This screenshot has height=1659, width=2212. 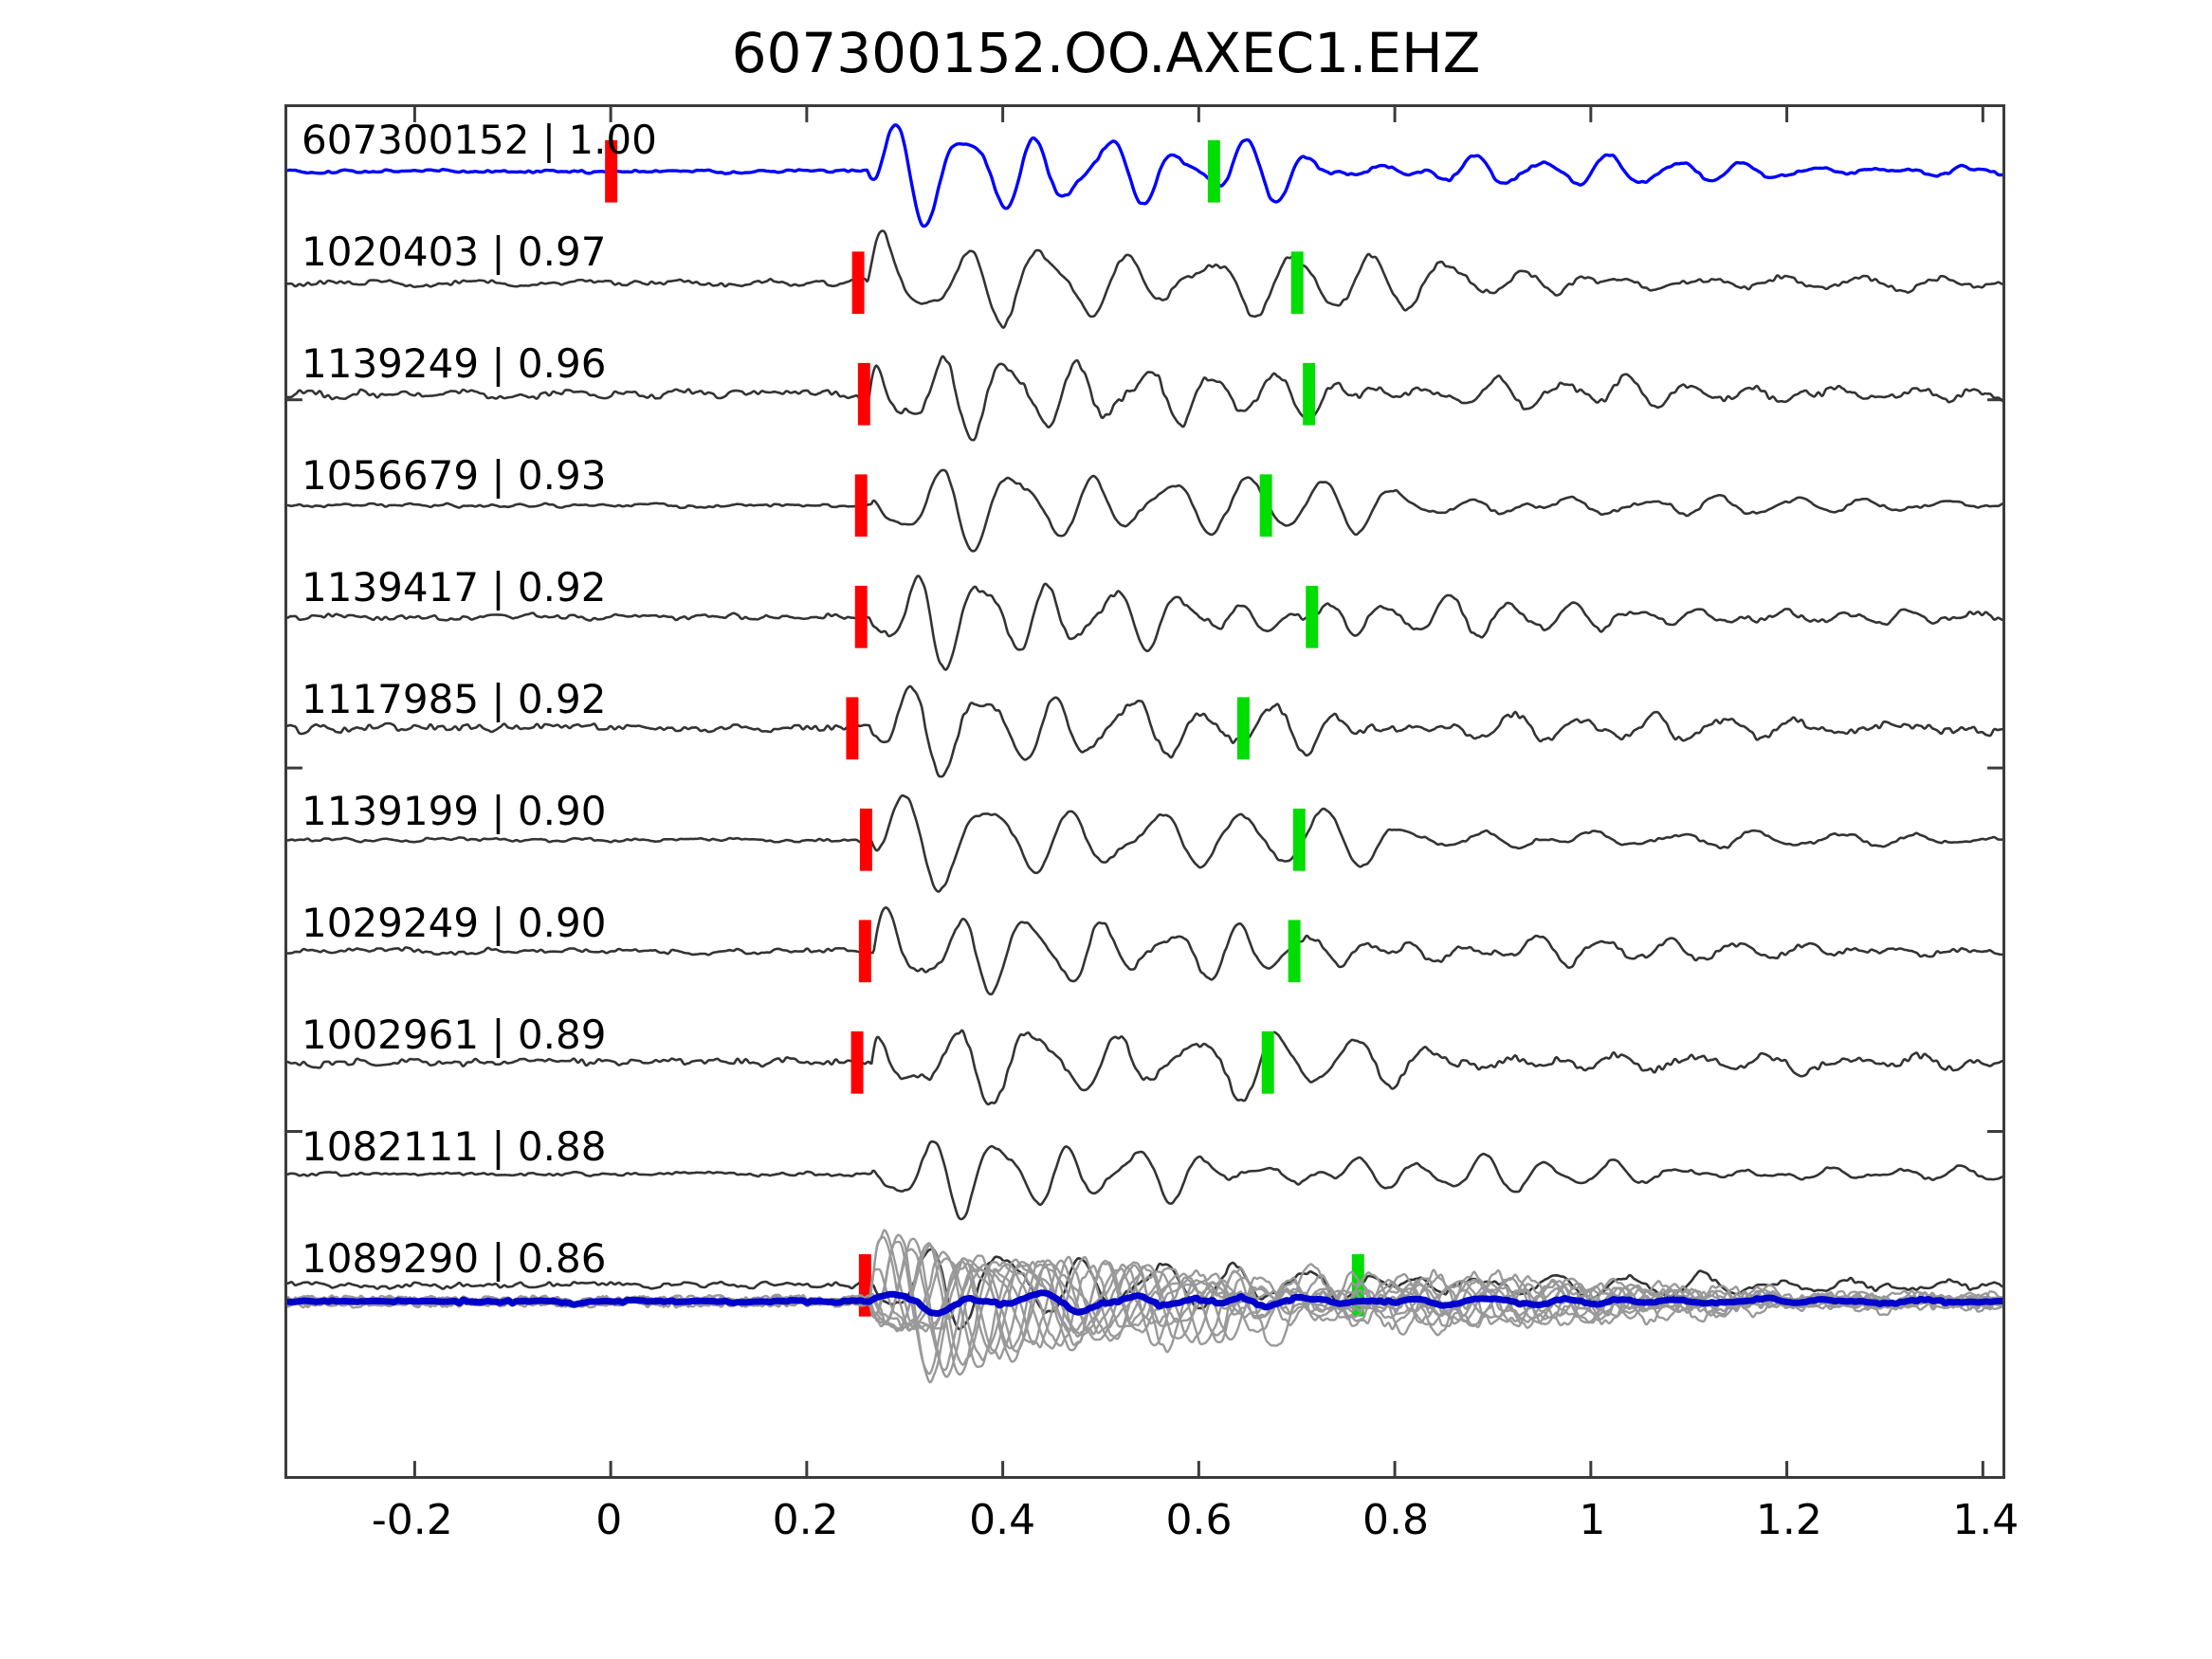 I want to click on trace-label: 1139249 | 0.96, so click(x=454, y=363).